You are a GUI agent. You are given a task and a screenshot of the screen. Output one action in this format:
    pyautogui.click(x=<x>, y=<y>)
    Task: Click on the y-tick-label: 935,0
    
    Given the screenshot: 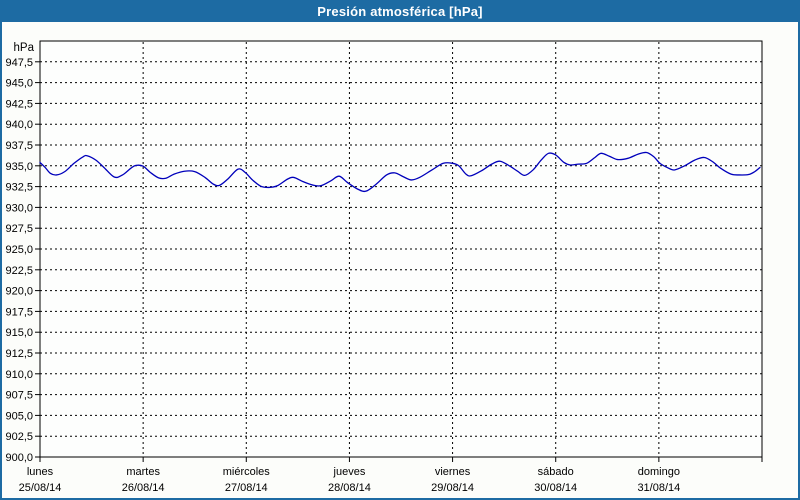 What is the action you would take?
    pyautogui.click(x=19, y=167)
    